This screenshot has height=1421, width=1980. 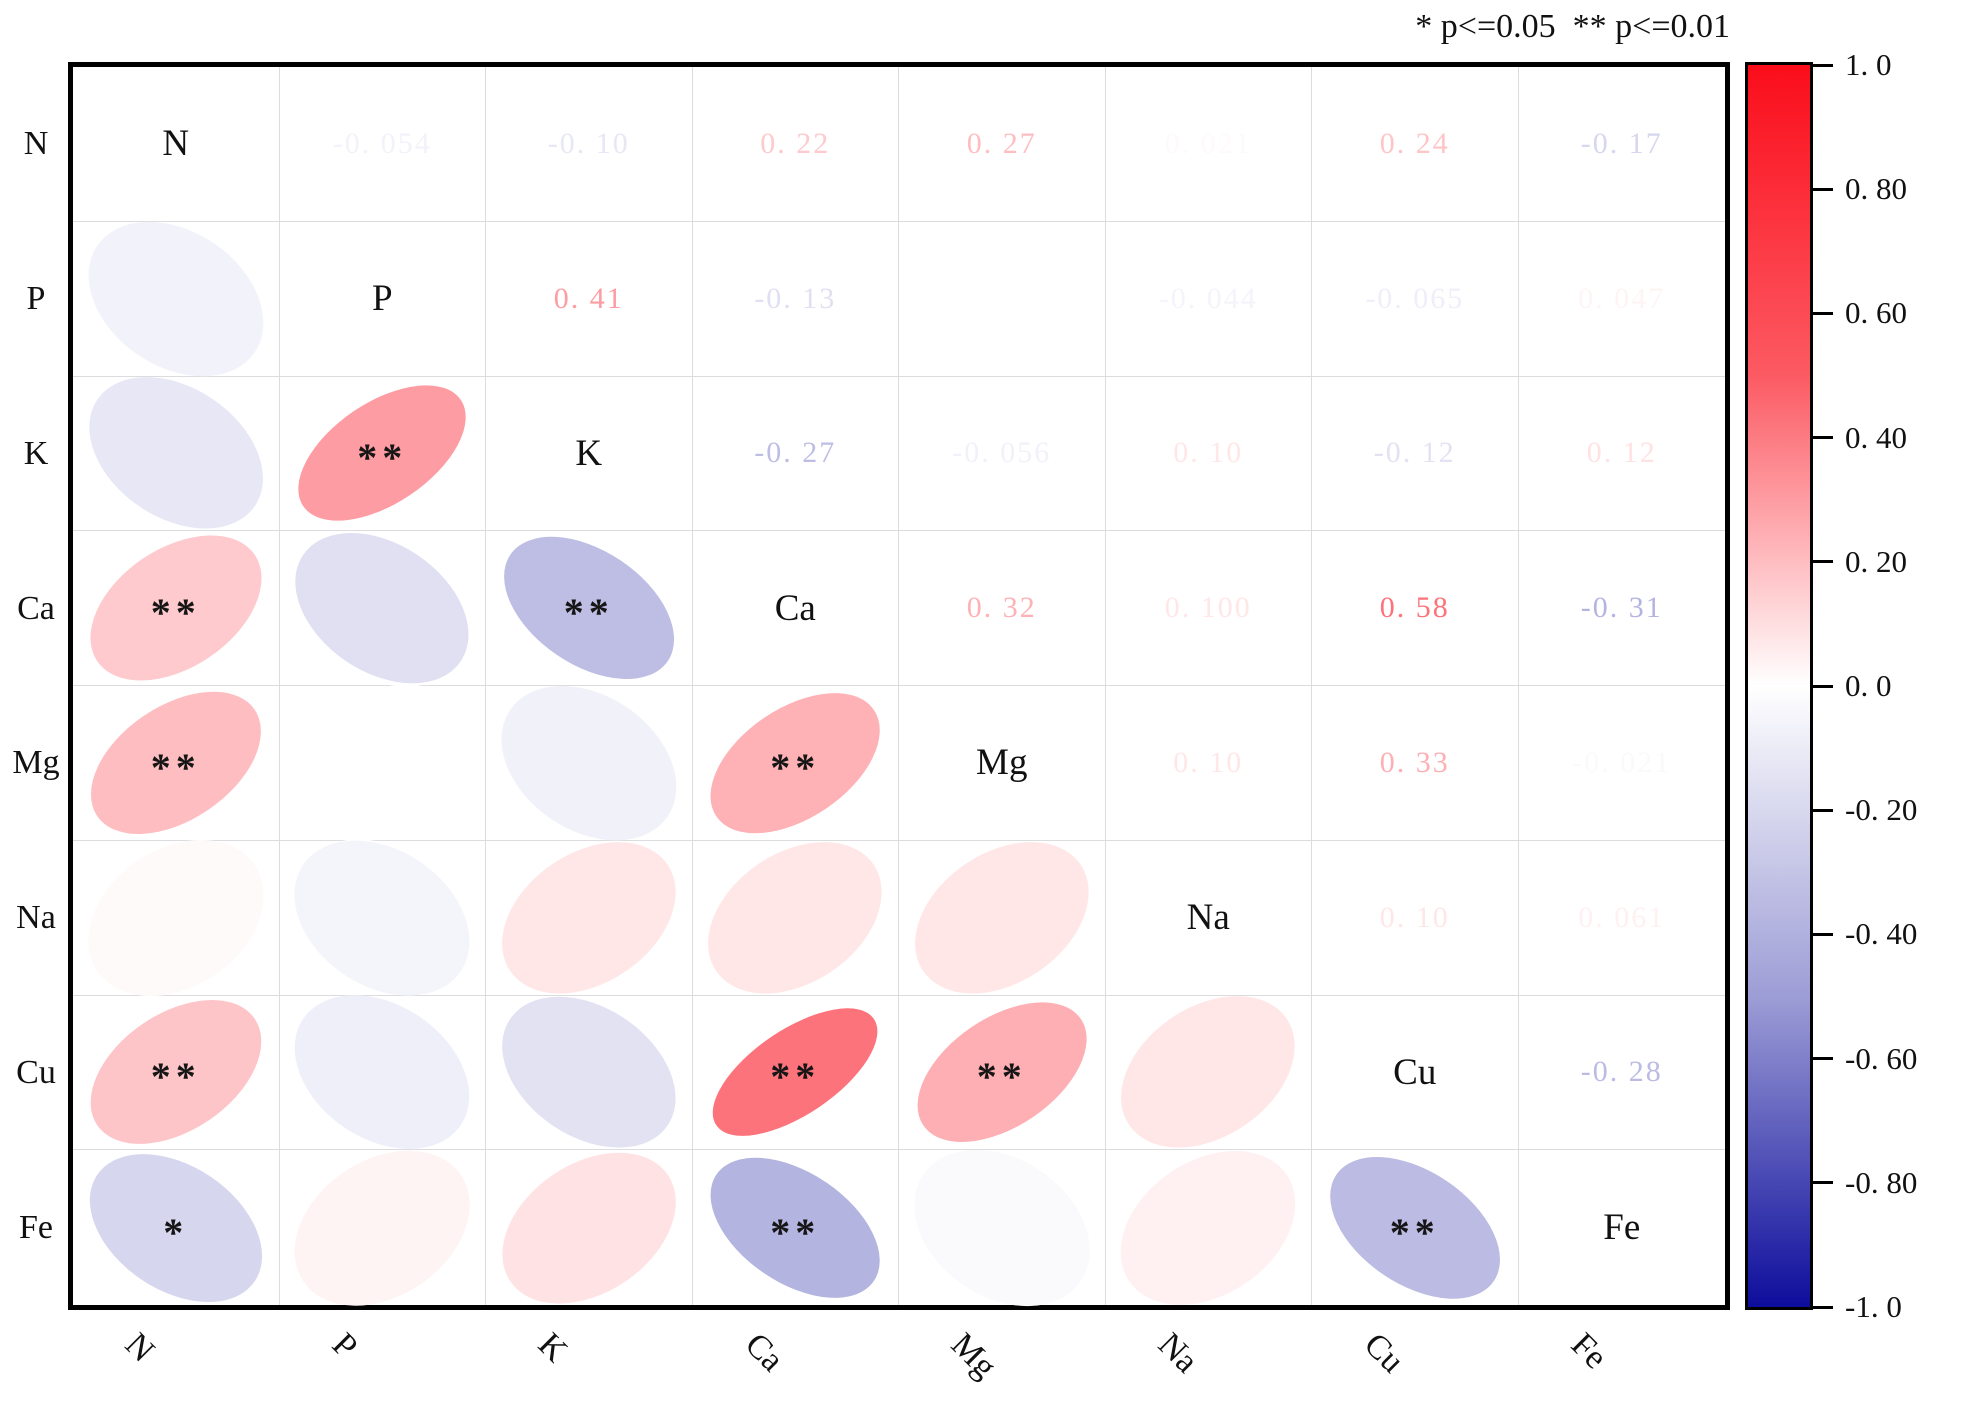 I want to click on y-axis-label-Fe: Fe, so click(x=36, y=1227).